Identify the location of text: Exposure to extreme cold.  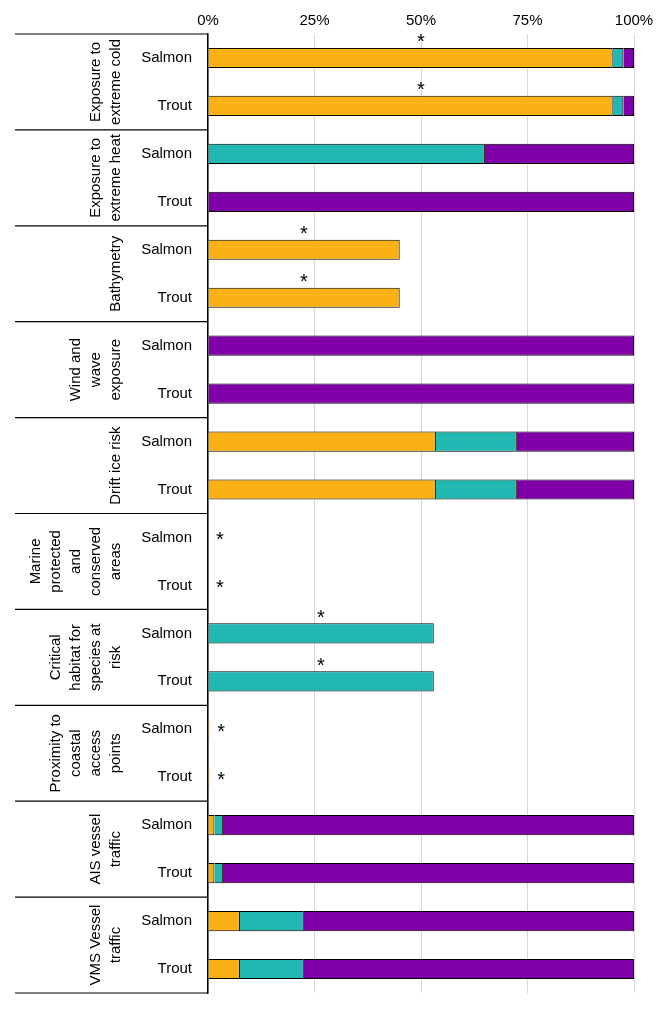
(104, 82).